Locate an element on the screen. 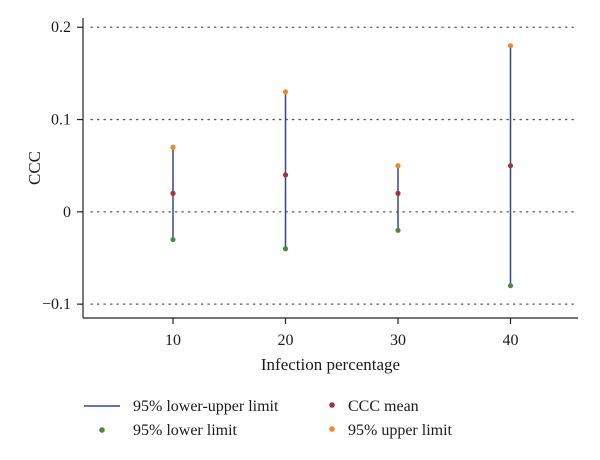 Image resolution: width=600 pixels, height=460 pixels. legend-upper-swatch is located at coordinates (332, 429).